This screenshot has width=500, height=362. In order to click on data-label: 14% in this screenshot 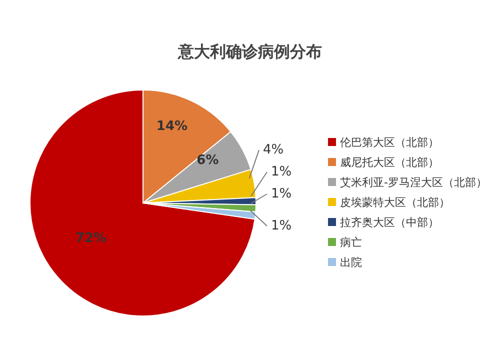, I will do `click(172, 126)`.